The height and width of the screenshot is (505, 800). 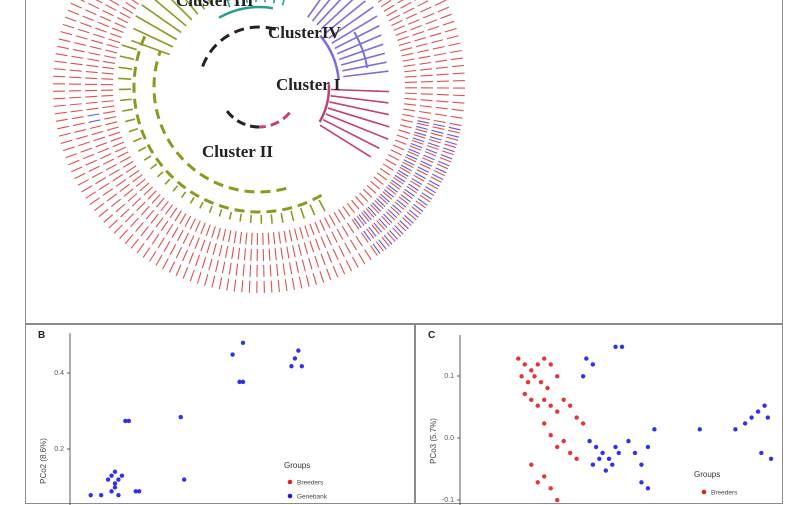 What do you see at coordinates (228, 123) in the screenshot?
I see `dendrogram-arc` at bounding box center [228, 123].